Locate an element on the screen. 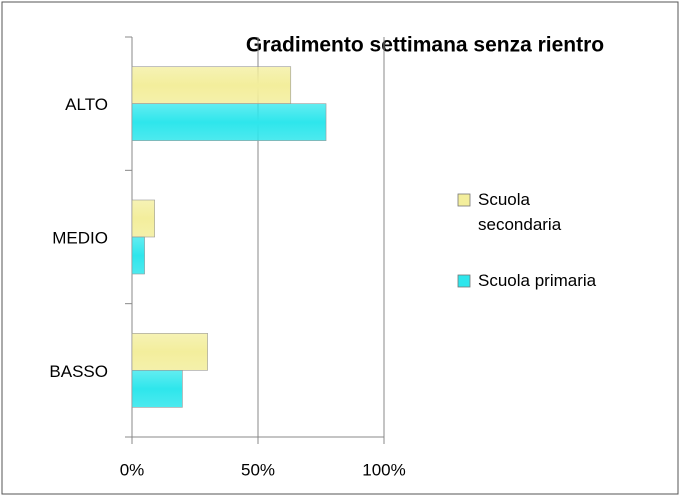  x-tick-label: 100% is located at coordinates (383, 469).